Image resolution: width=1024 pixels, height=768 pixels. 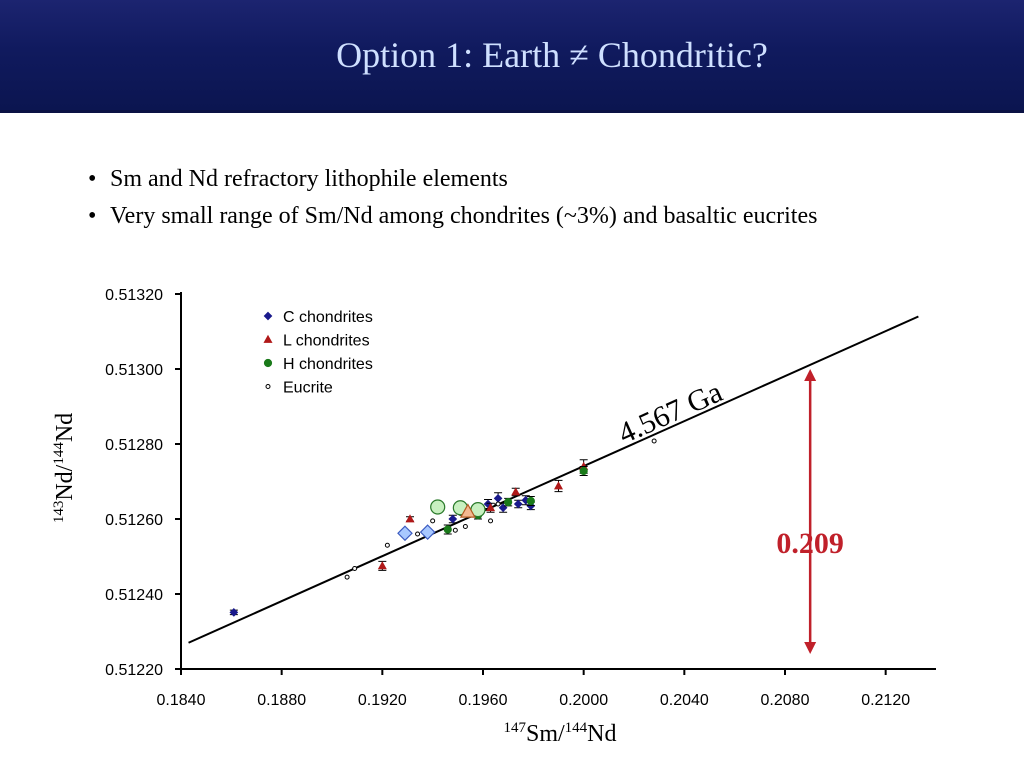 I want to click on legend-label: Eucrite, so click(x=308, y=388).